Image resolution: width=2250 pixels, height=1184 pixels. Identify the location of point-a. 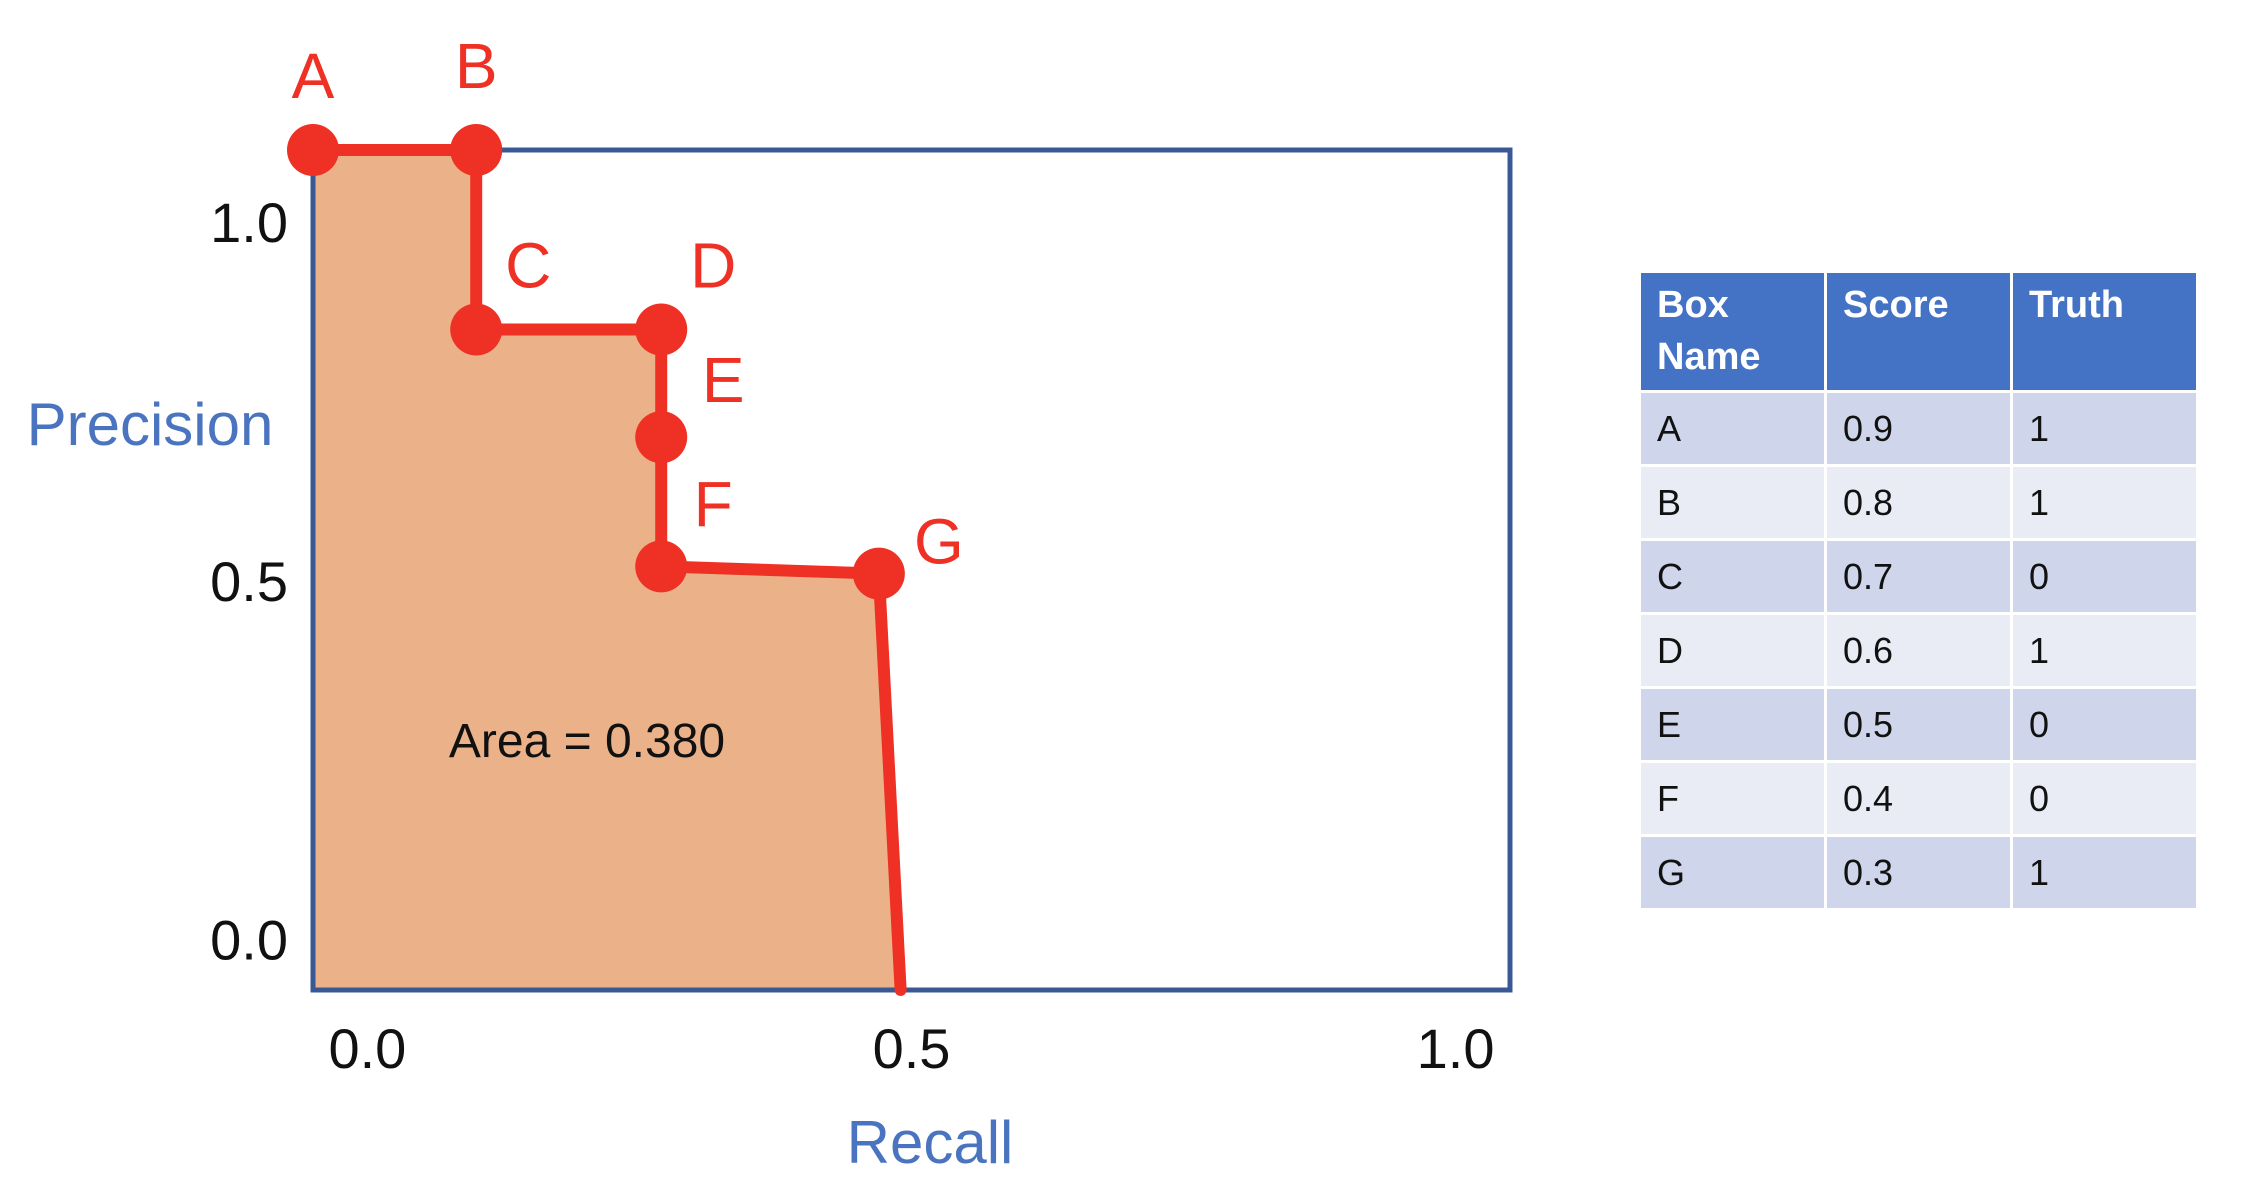
(313, 150).